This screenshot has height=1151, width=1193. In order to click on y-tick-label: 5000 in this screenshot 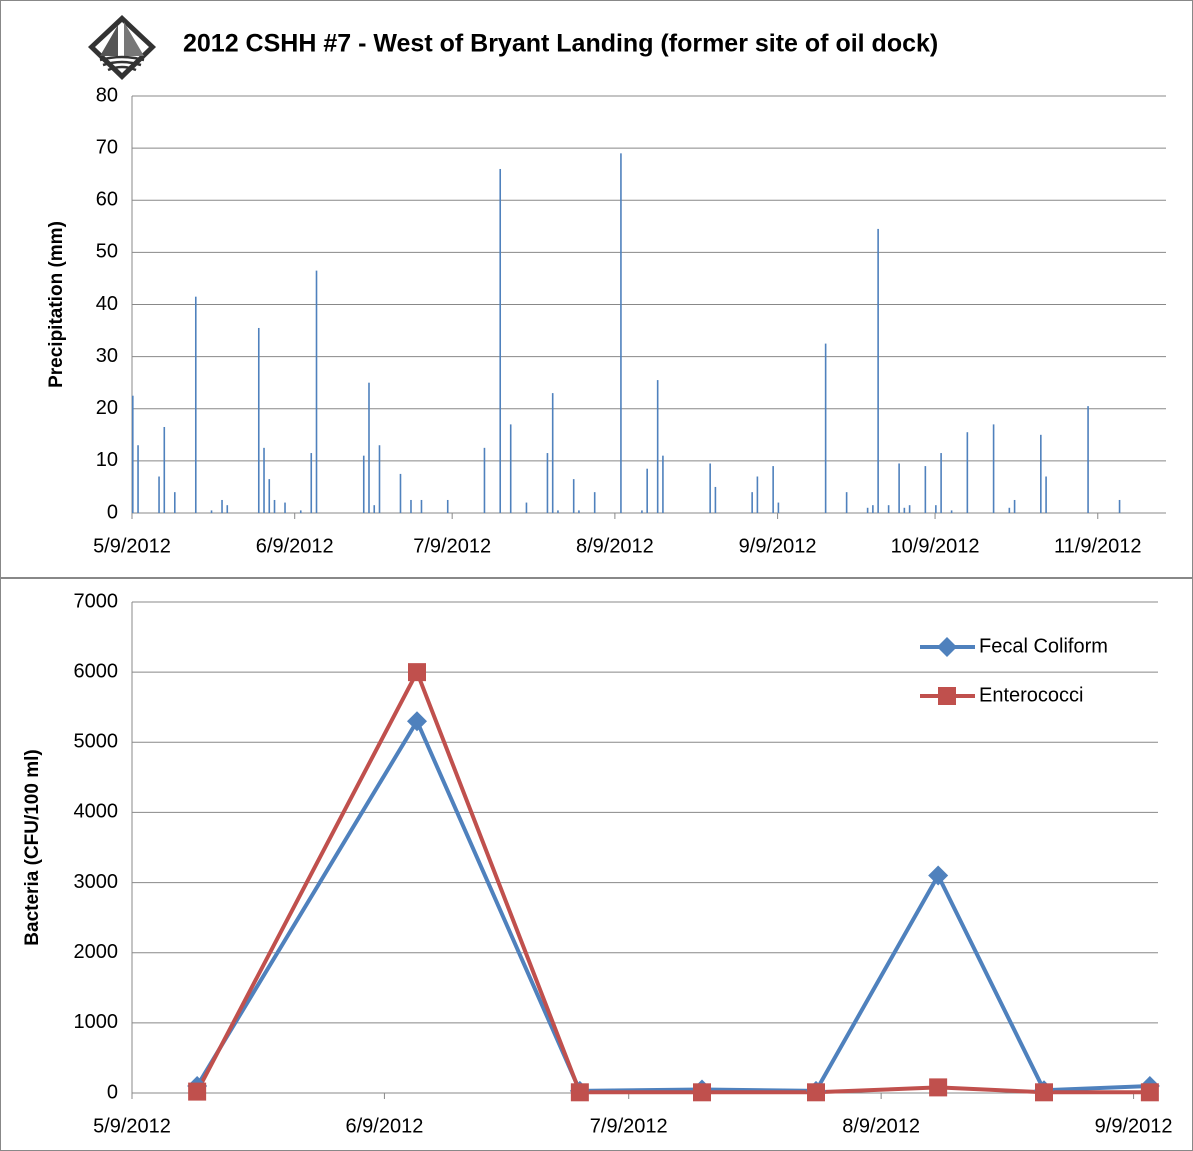, I will do `click(96, 742)`.